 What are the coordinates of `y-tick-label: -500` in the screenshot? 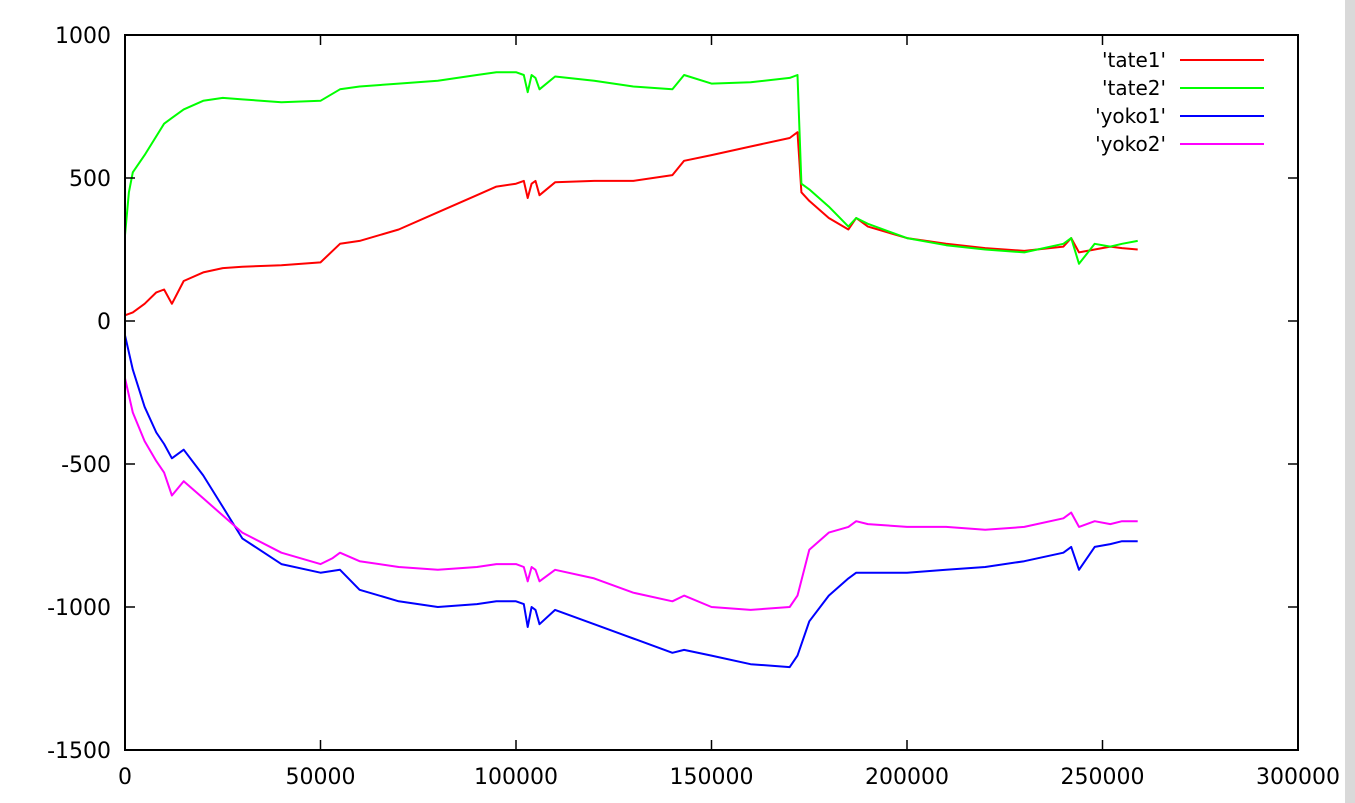 It's located at (86, 465).